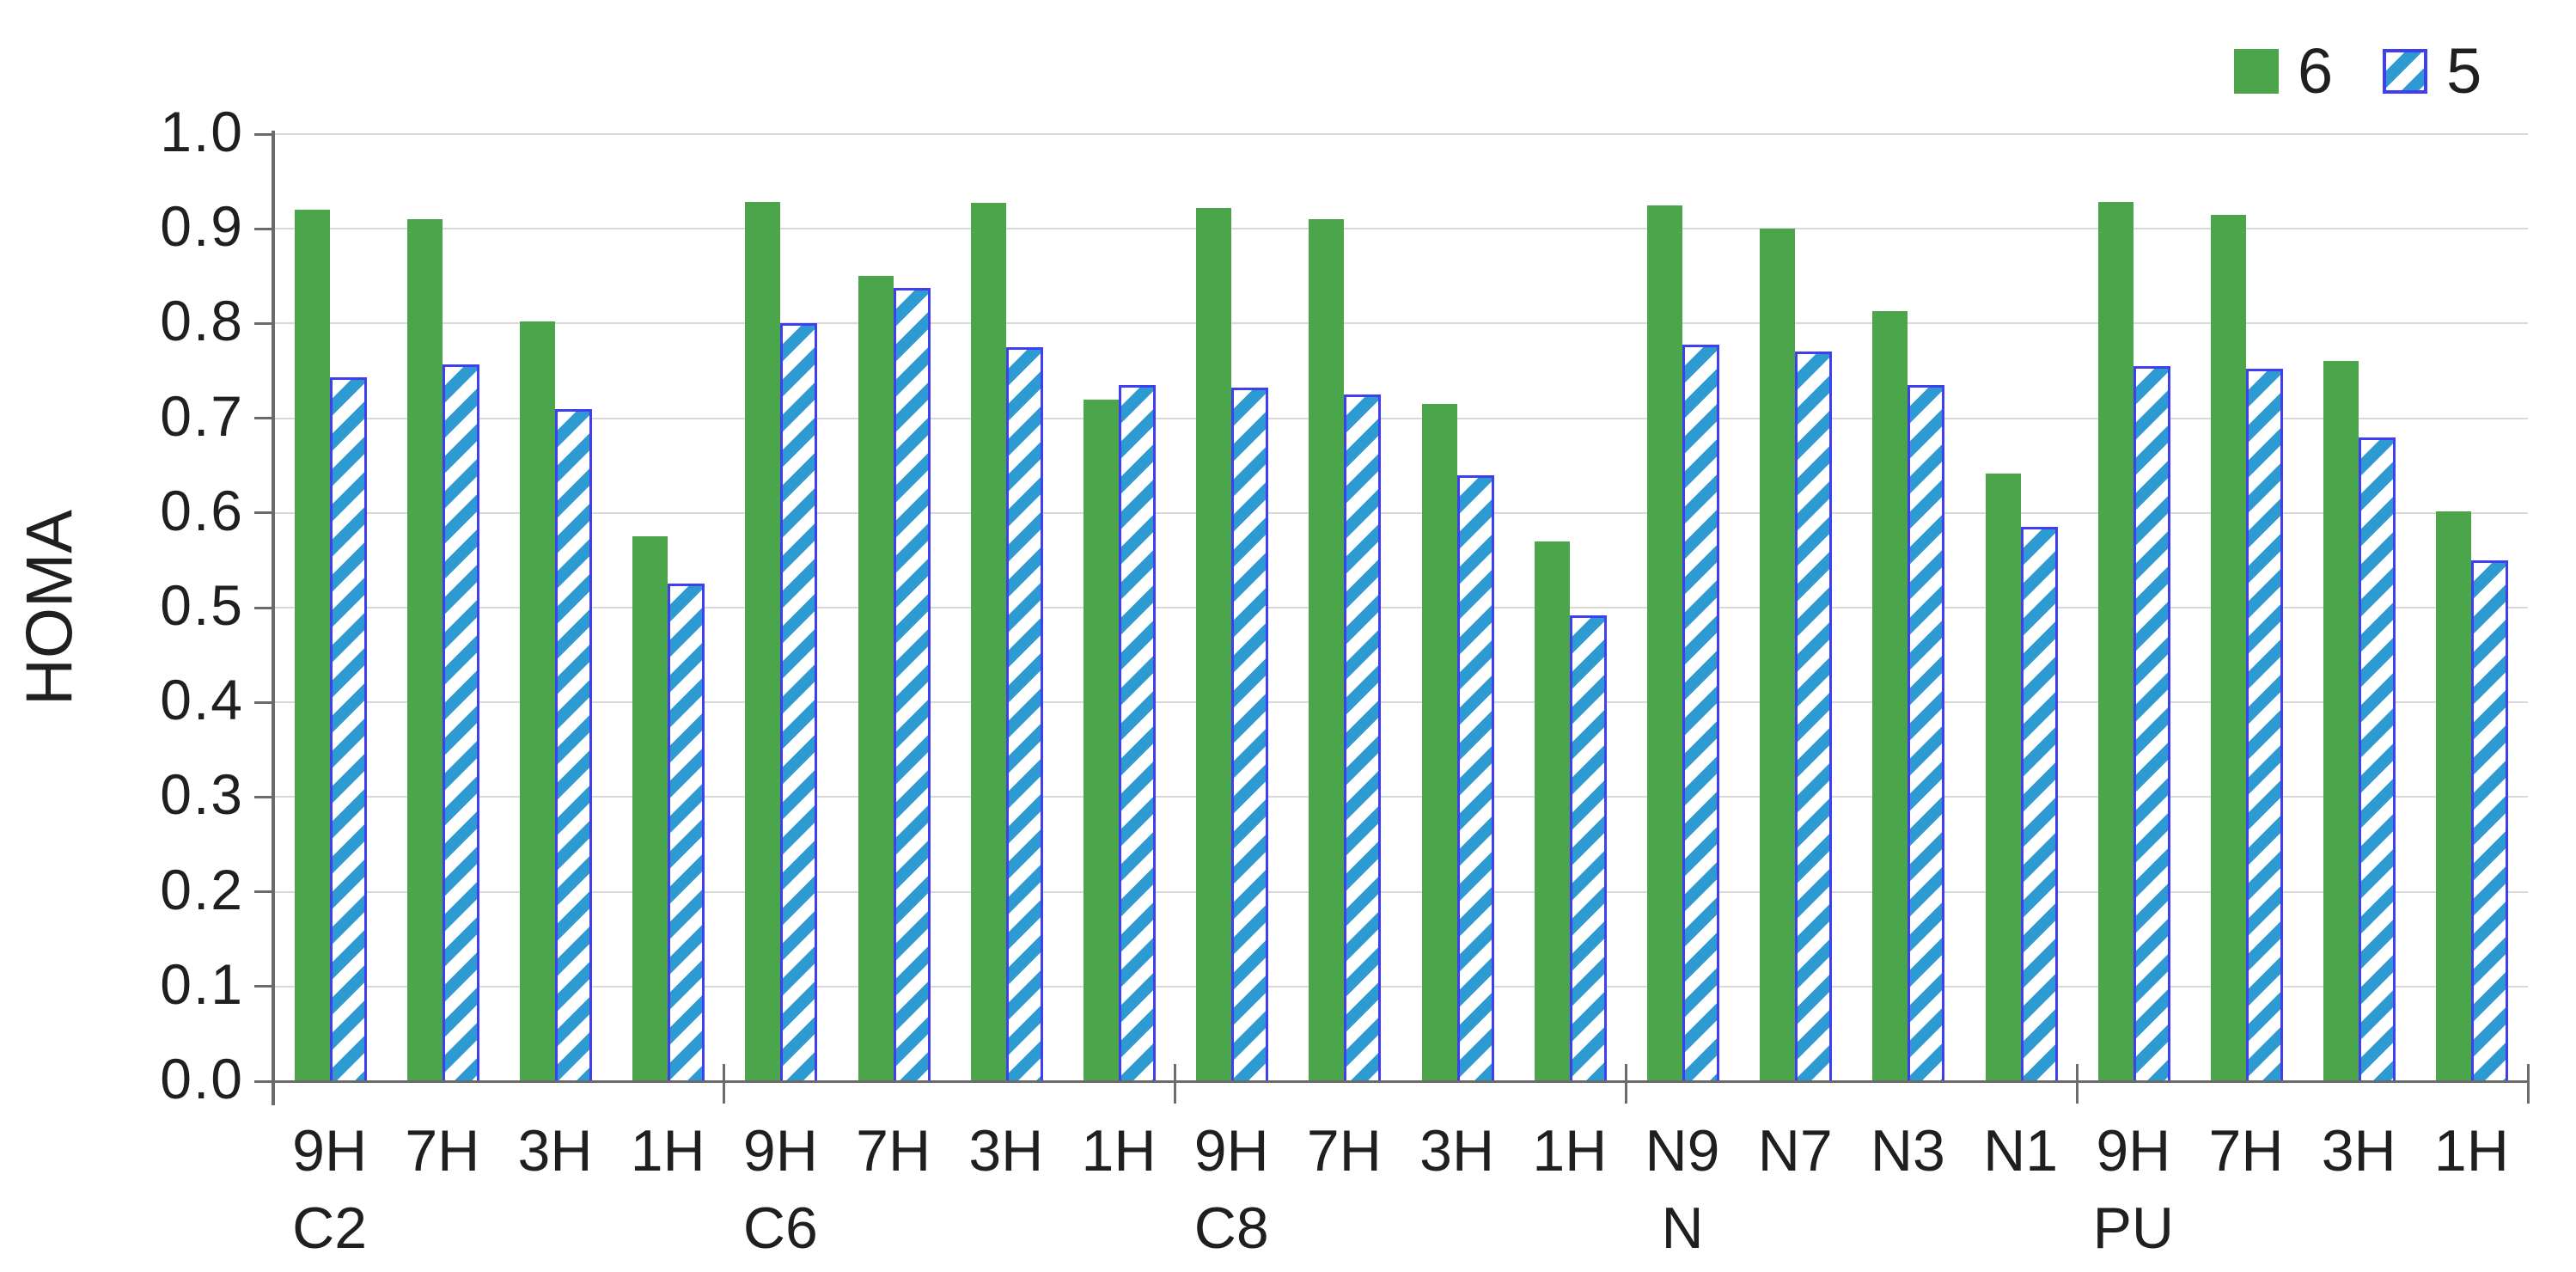  I want to click on bar-5-C8-7H, so click(1363, 737).